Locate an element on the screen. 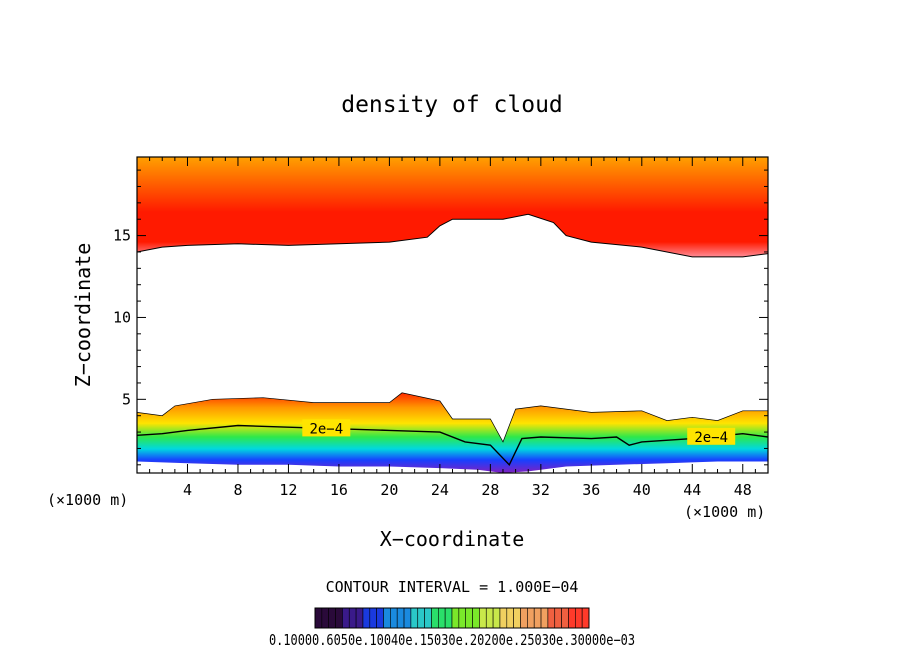  x-tick-label: 12 is located at coordinates (288, 490).